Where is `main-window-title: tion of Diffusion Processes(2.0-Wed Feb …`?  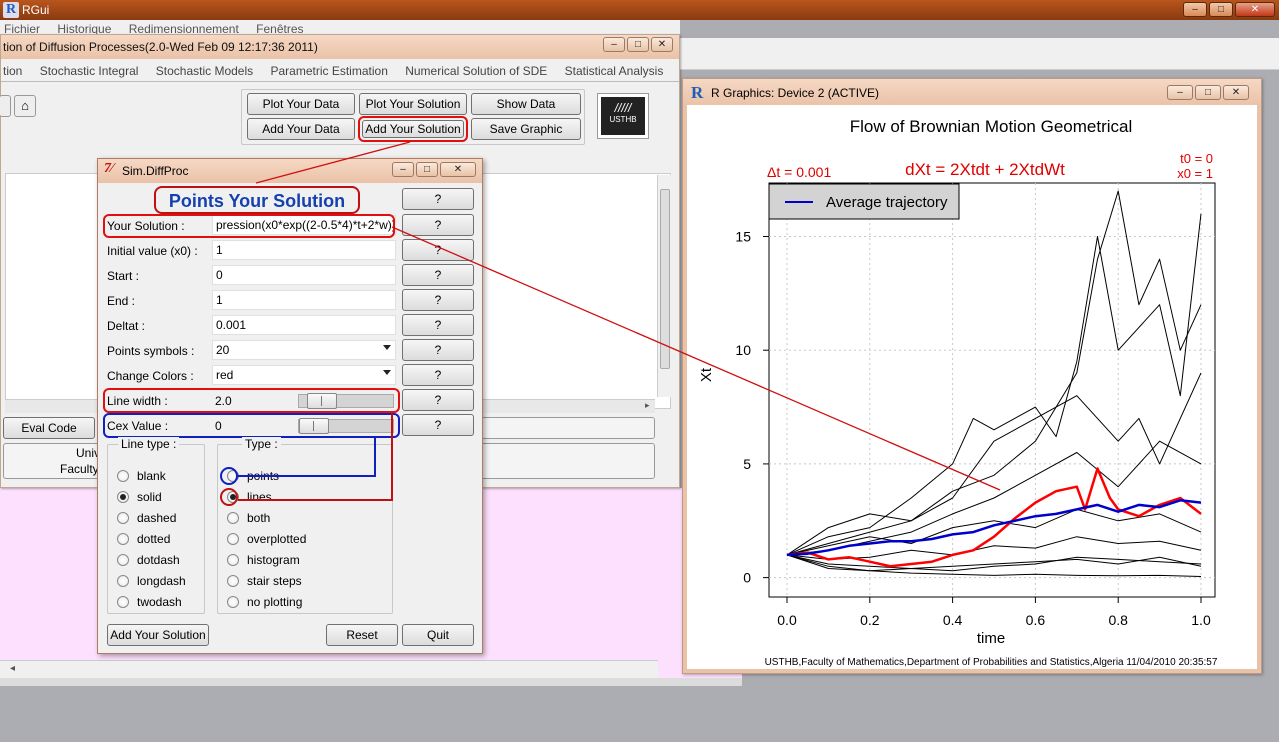
main-window-title: tion of Diffusion Processes(2.0-Wed Feb … is located at coordinates (160, 47).